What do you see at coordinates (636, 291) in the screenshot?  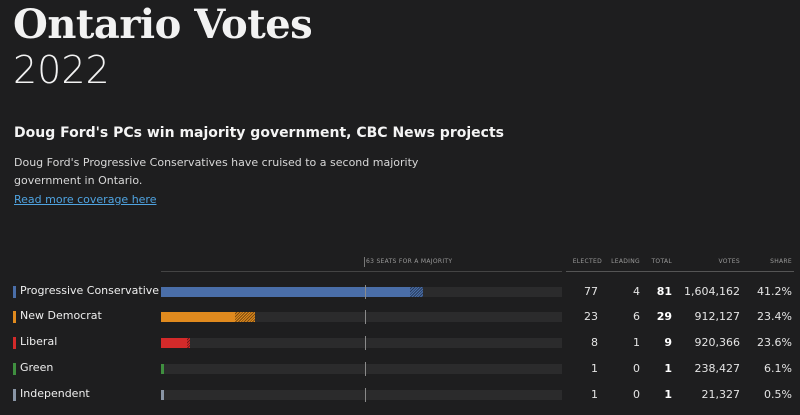 I see `leading-count: 4` at bounding box center [636, 291].